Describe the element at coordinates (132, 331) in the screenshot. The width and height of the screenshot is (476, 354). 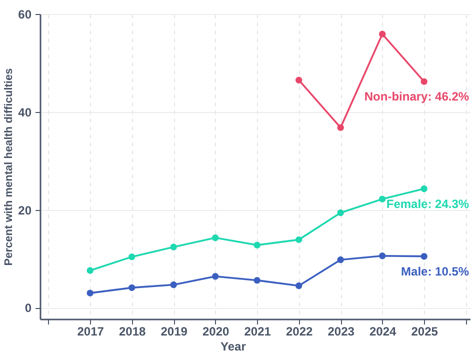
I see `x-tick-label: 2018` at that location.